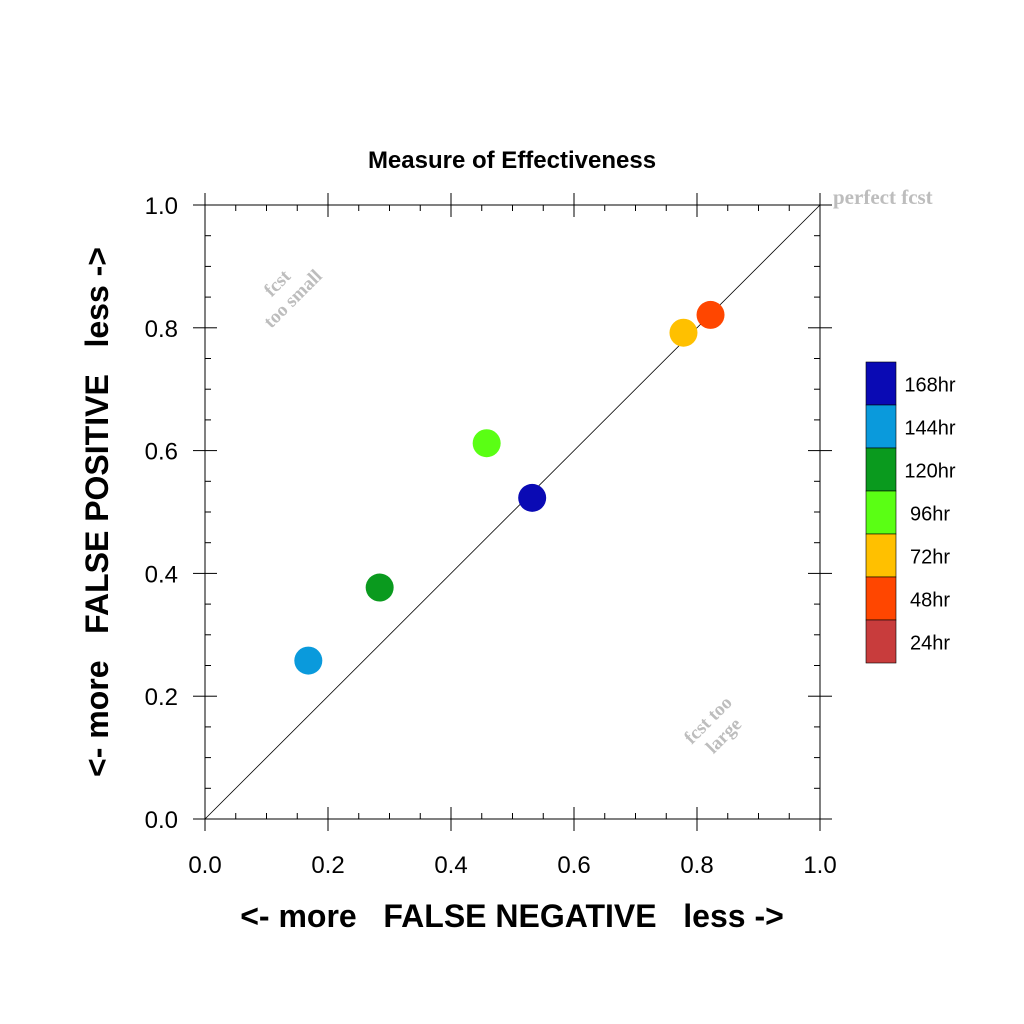 The width and height of the screenshot is (1024, 1024). I want to click on legend-swatch-24hr, so click(881, 641).